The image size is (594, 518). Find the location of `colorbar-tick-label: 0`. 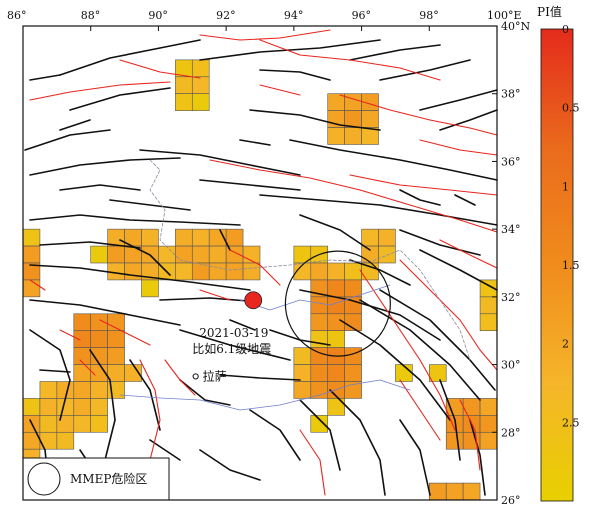

colorbar-tick-label: 0 is located at coordinates (565, 29).